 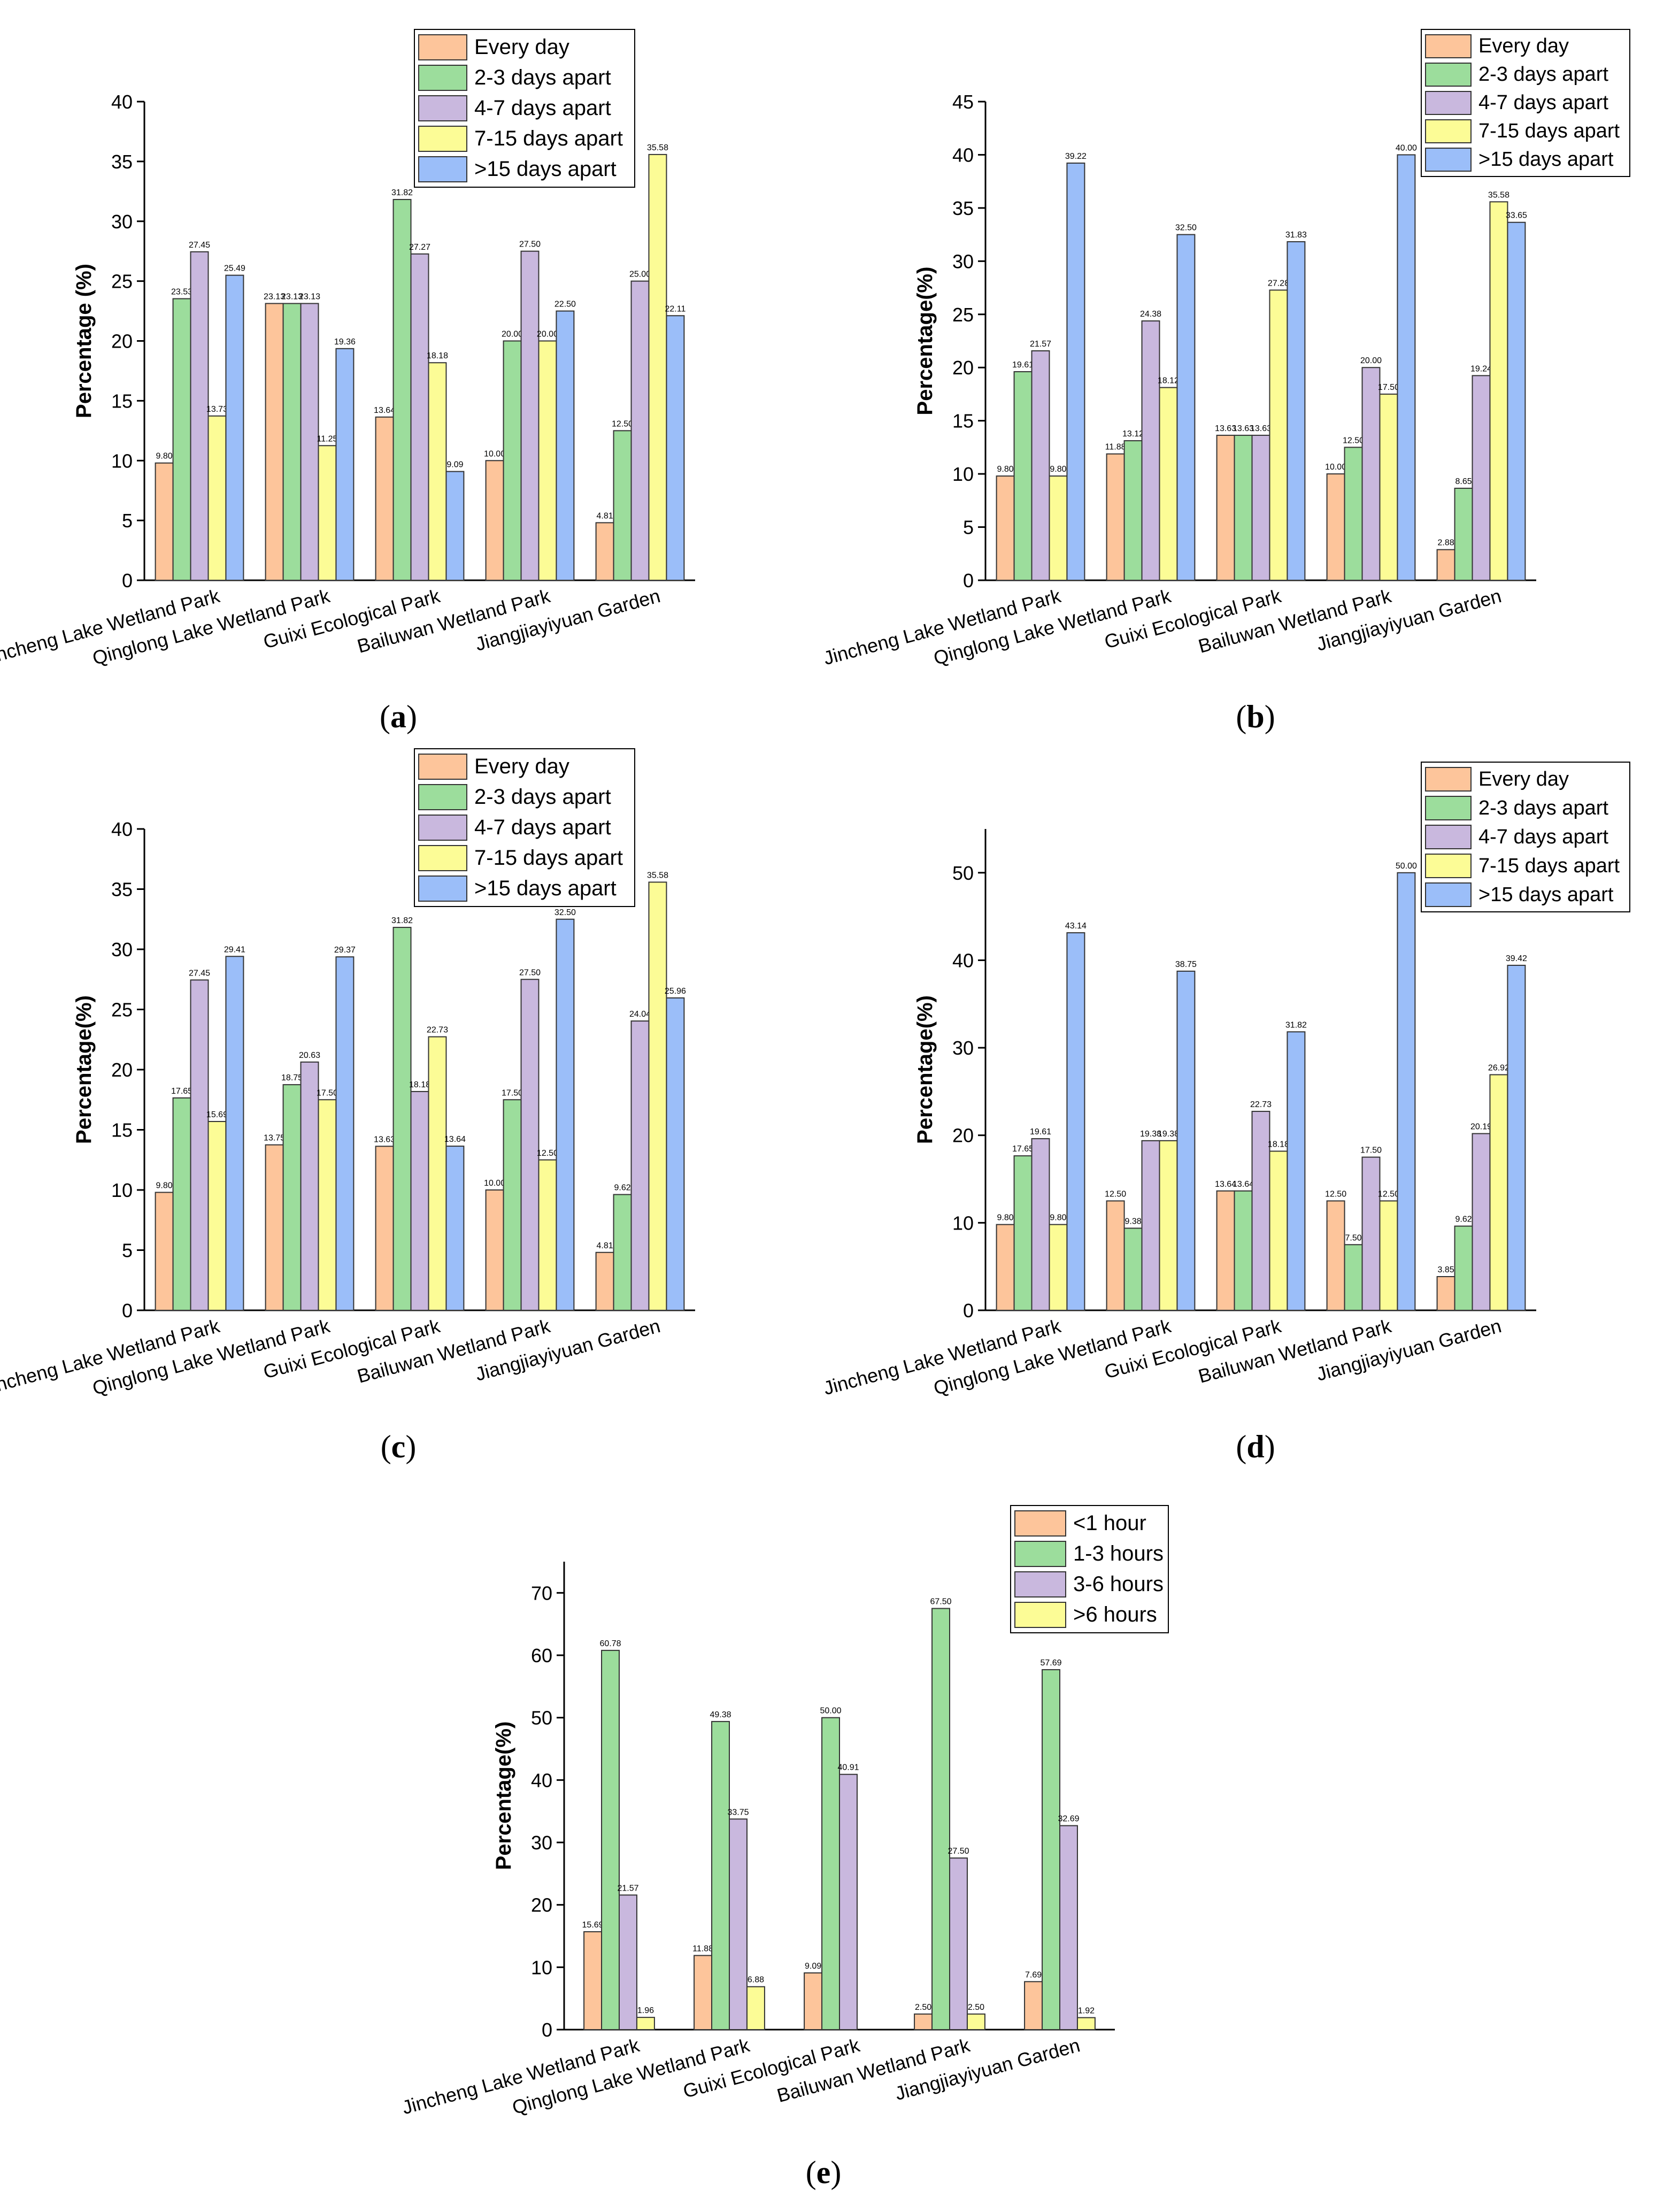 What do you see at coordinates (1523, 779) in the screenshot?
I see `legend-label: Every day` at bounding box center [1523, 779].